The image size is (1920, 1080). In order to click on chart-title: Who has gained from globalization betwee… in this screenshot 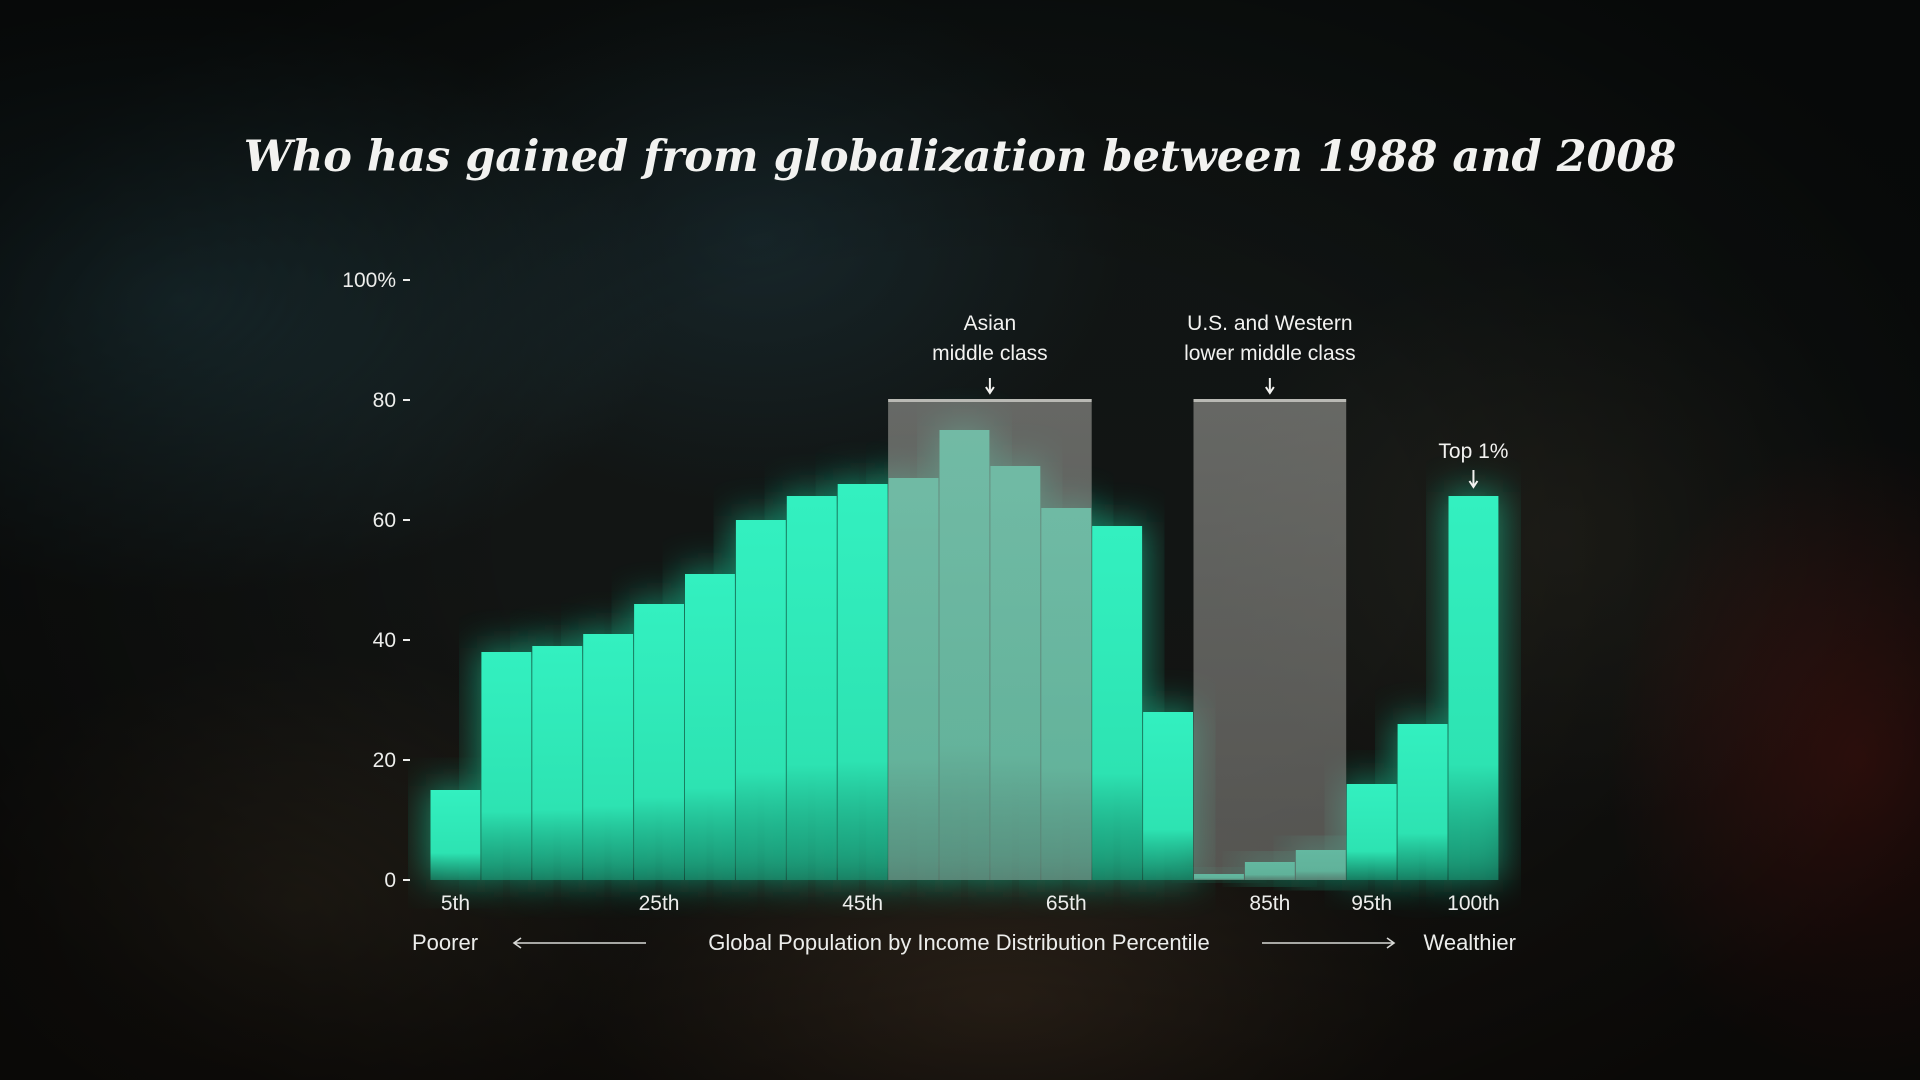, I will do `click(960, 157)`.